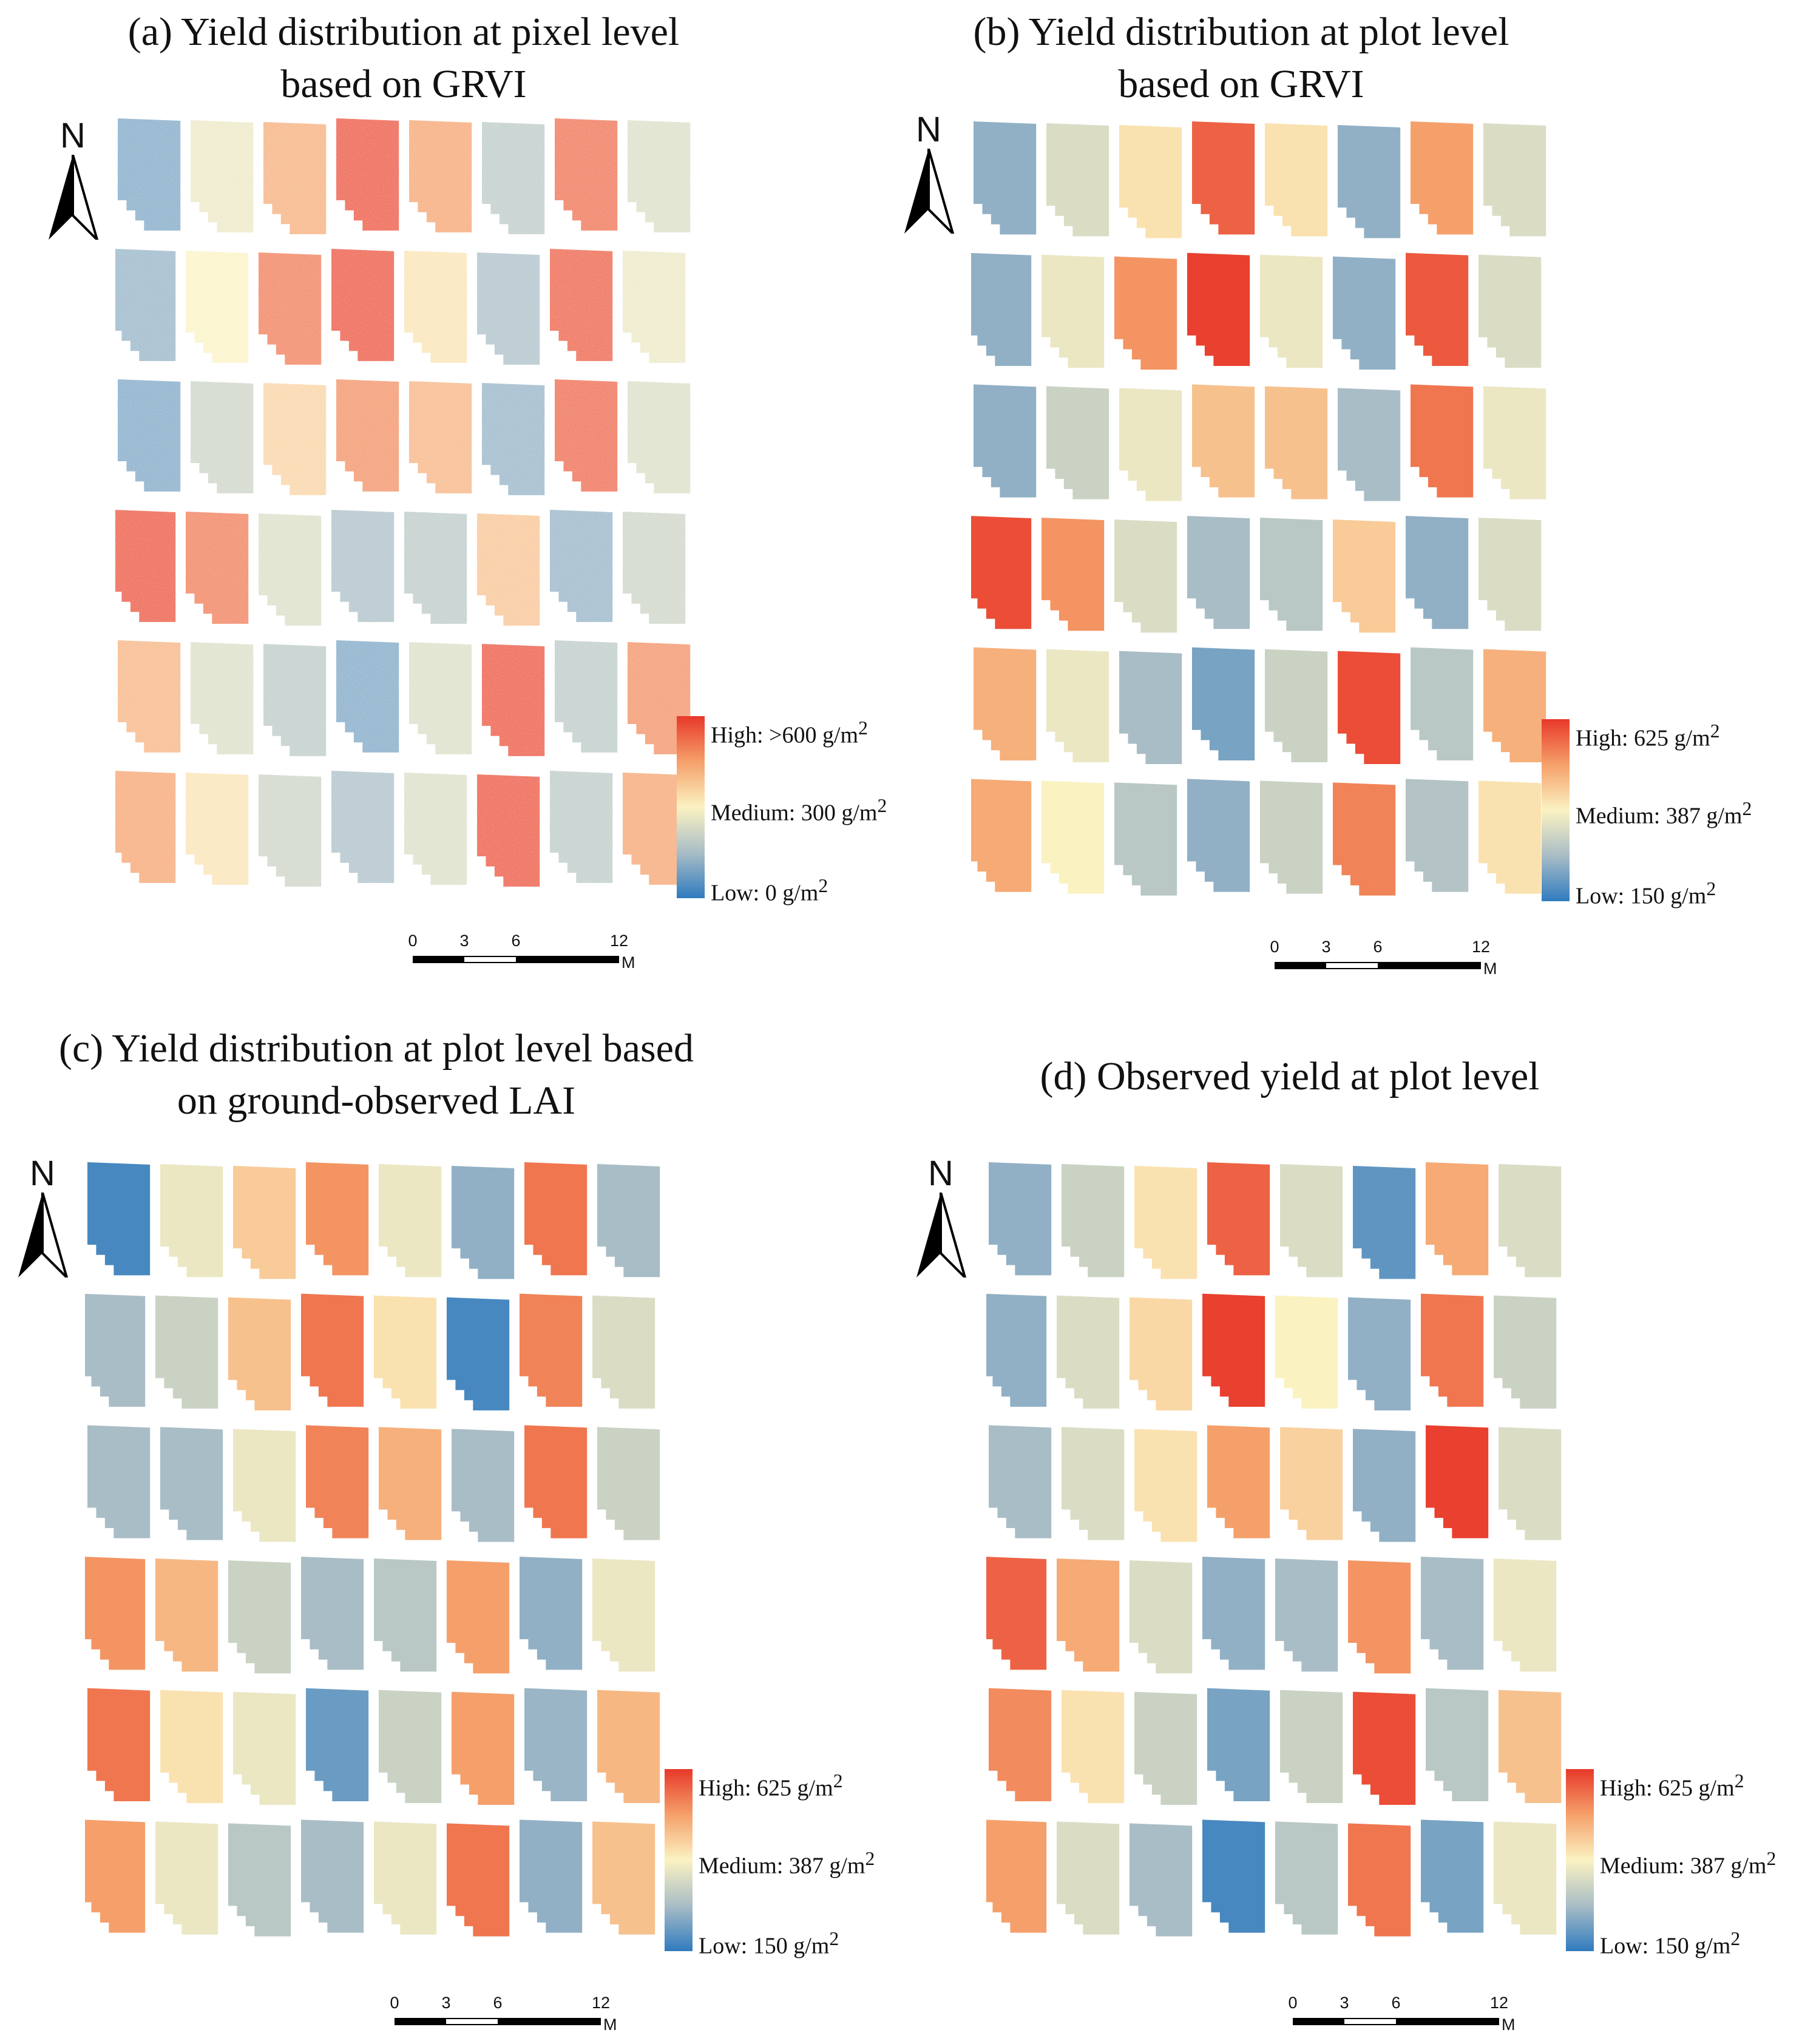 The height and width of the screenshot is (2044, 1802). What do you see at coordinates (928, 129) in the screenshot?
I see `north-label: N` at bounding box center [928, 129].